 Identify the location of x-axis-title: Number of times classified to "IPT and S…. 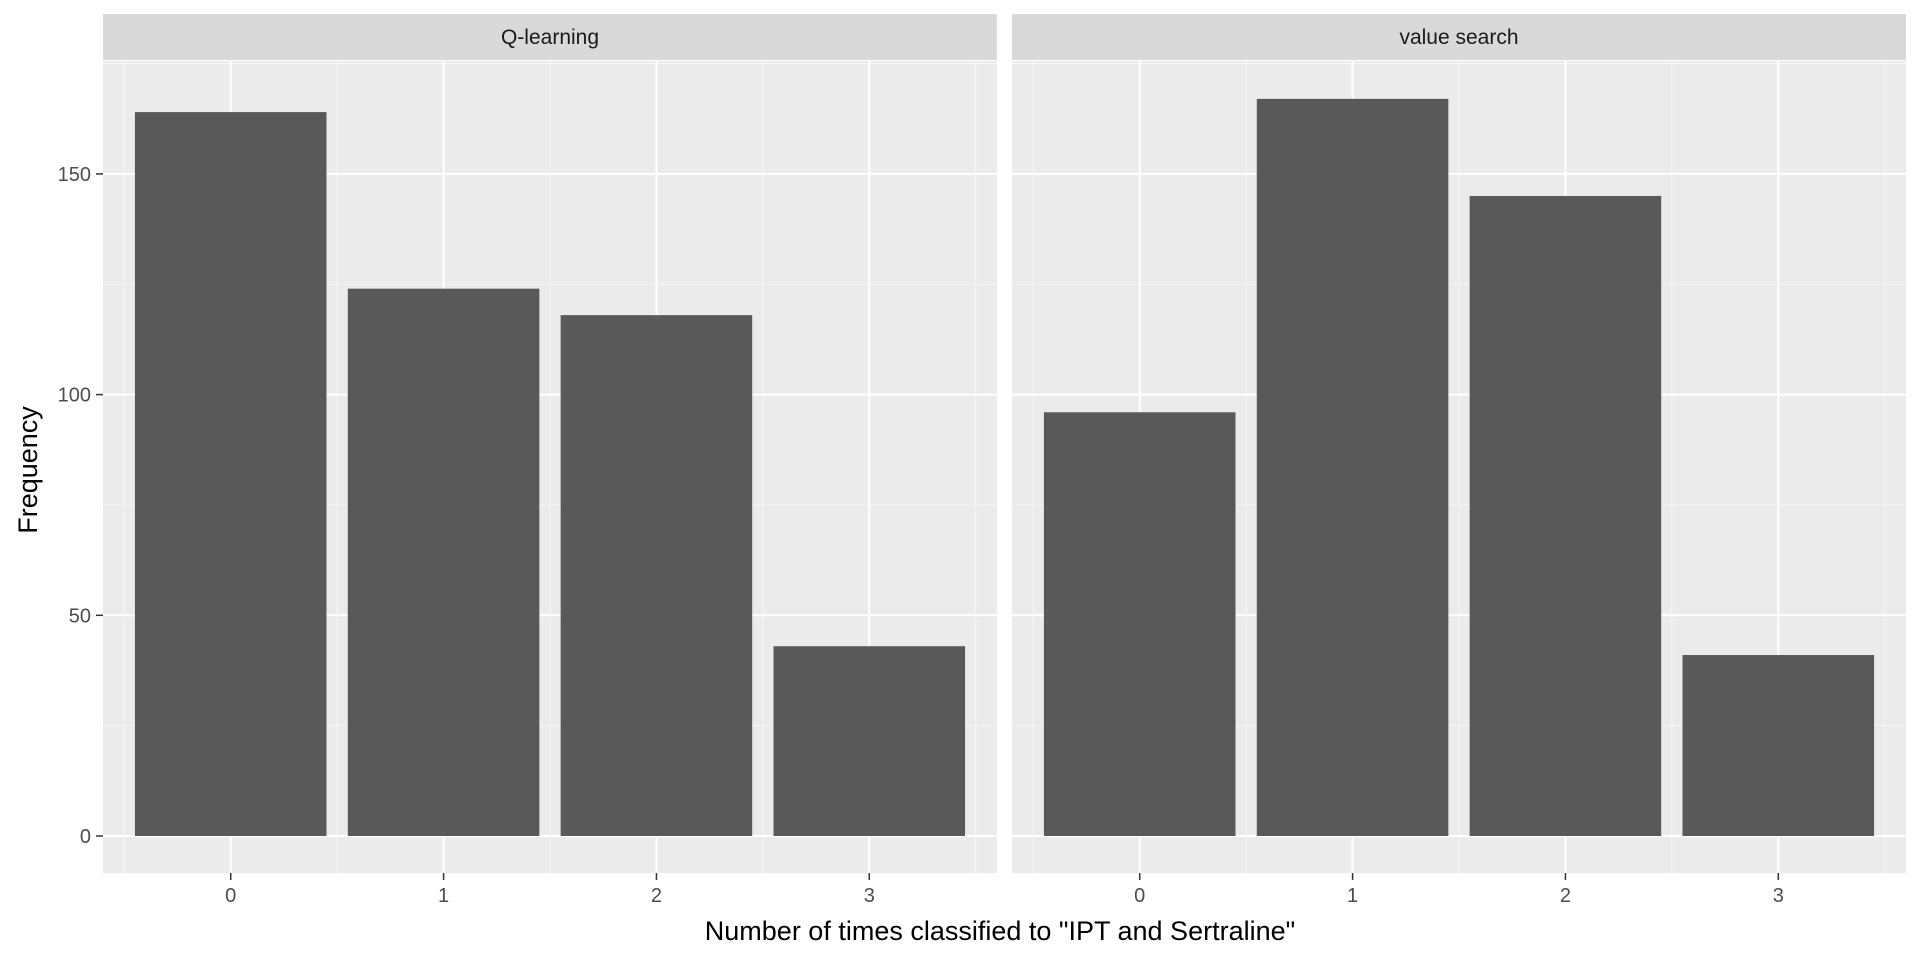
(1000, 931).